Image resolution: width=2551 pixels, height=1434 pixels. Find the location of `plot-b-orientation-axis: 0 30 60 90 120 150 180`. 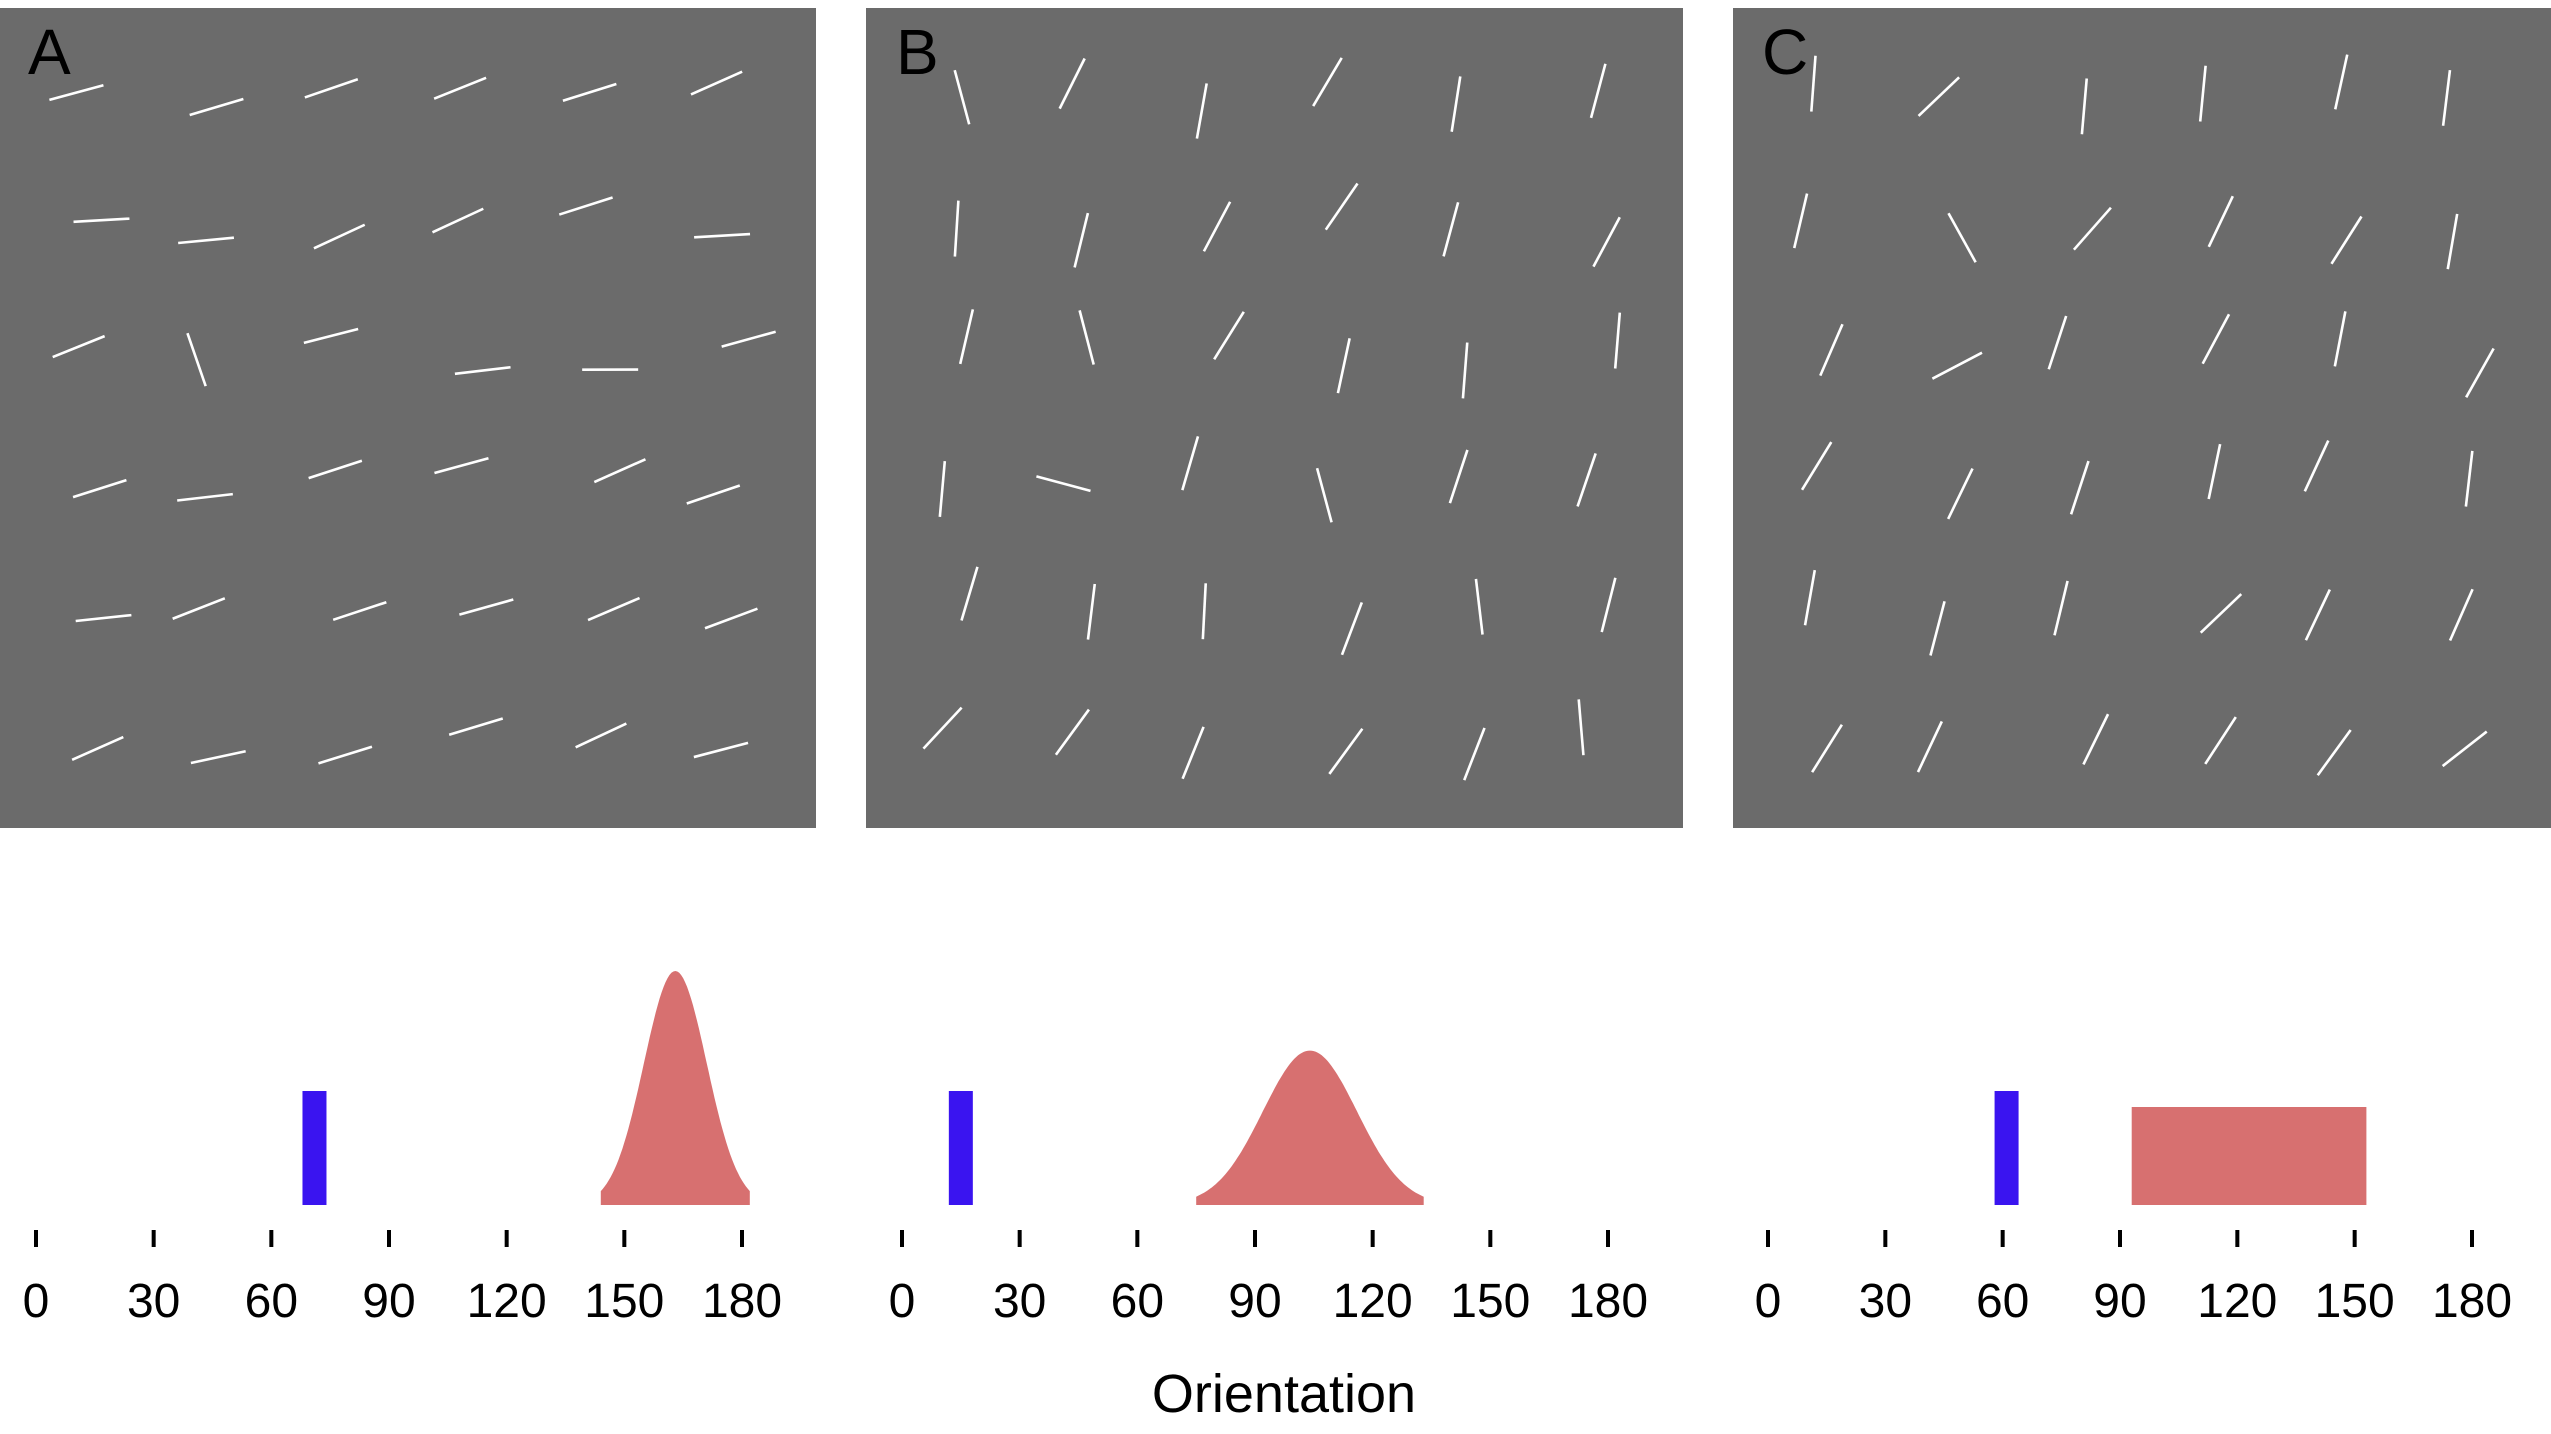

plot-b-orientation-axis: 0 30 60 90 120 150 180 is located at coordinates (1268, 1279).